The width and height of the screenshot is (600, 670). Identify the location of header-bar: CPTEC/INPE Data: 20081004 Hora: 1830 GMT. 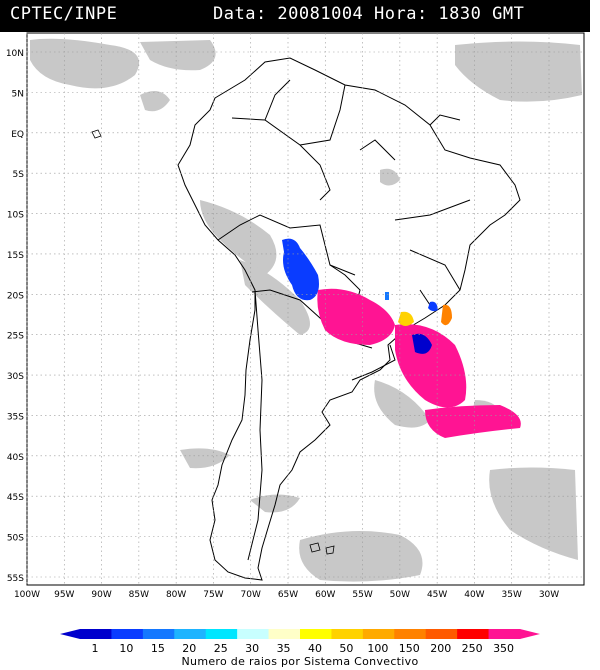
(295, 16).